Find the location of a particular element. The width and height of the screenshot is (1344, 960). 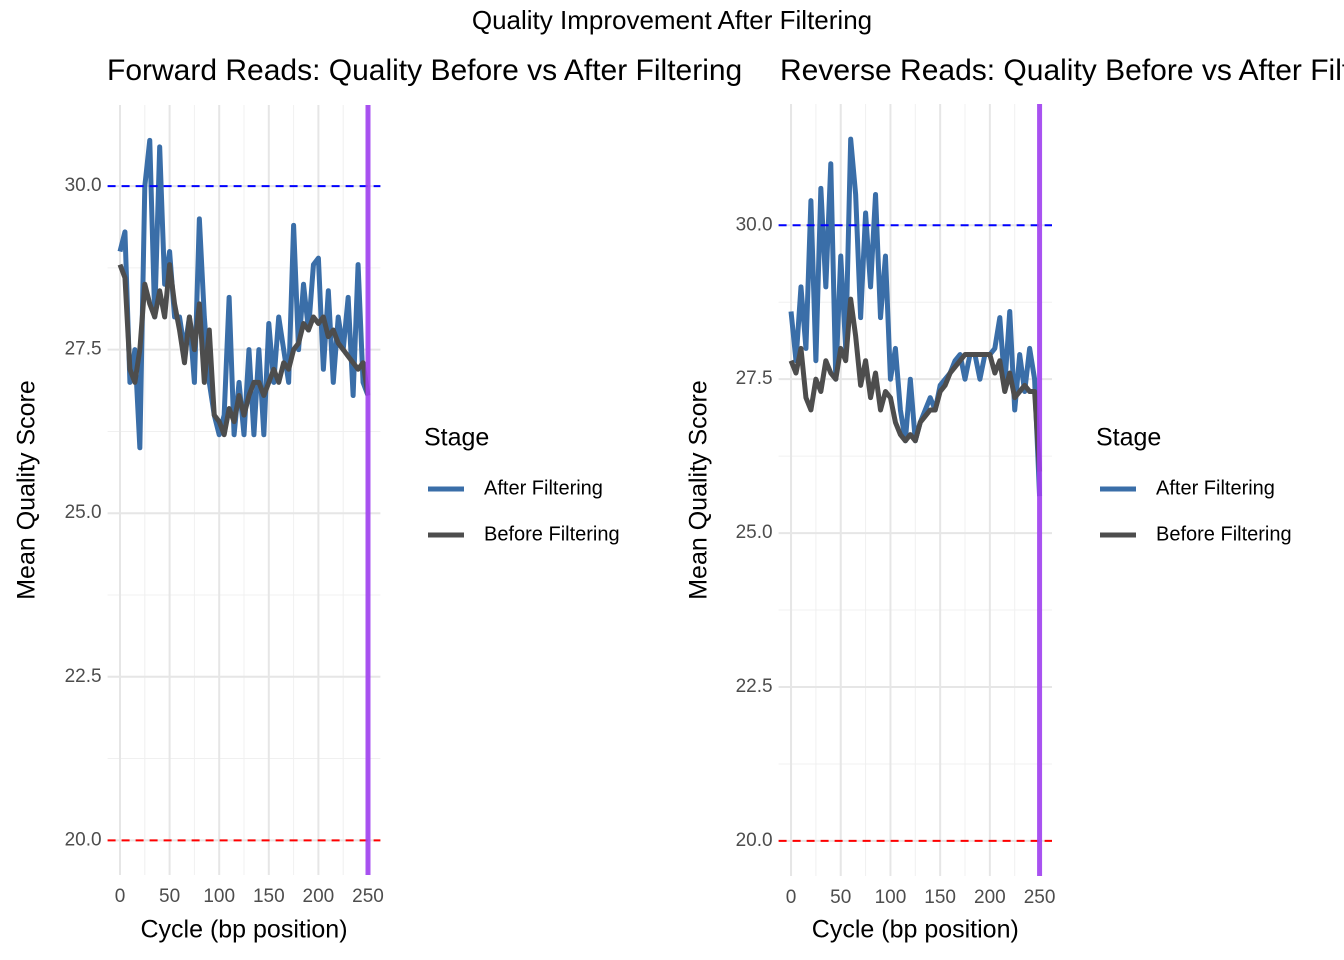

figure-title: Quality Improvement After Filtering is located at coordinates (672, 20).